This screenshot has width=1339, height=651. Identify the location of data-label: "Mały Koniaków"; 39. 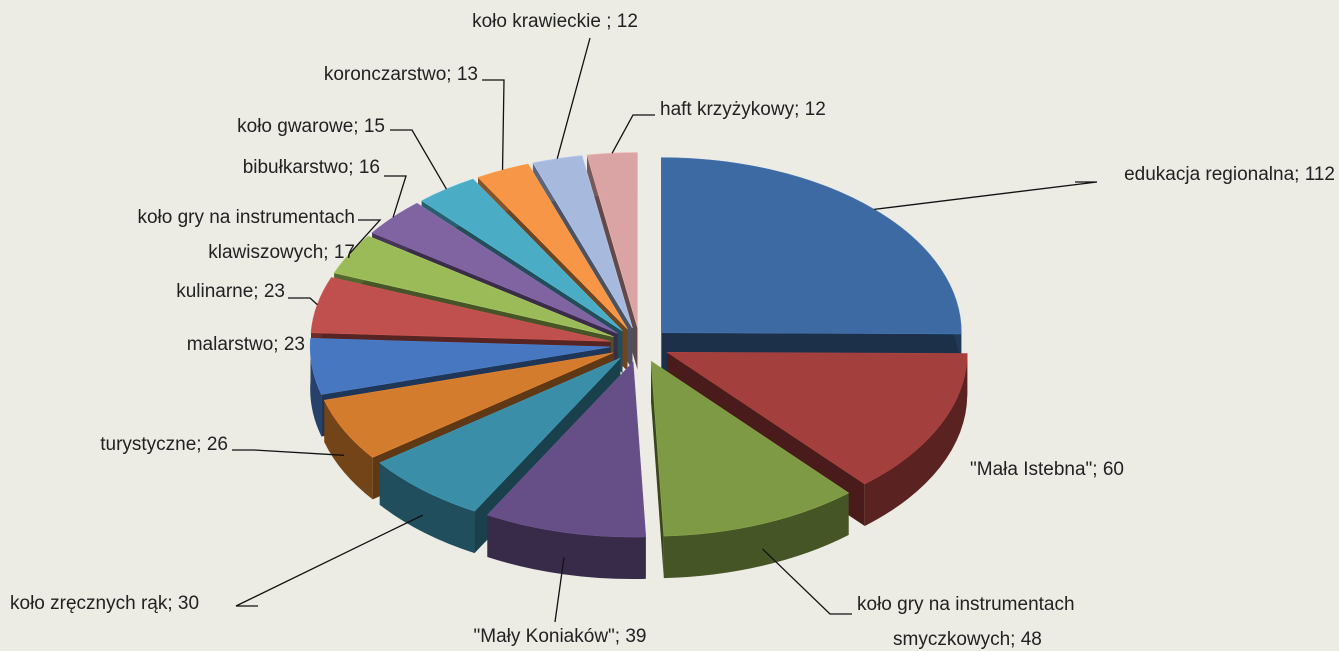
(560, 636).